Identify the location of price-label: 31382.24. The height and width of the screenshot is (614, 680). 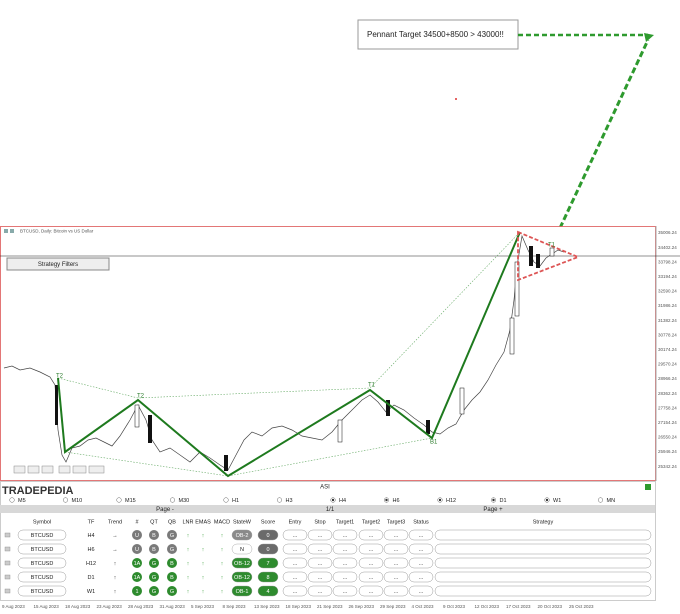
(667, 320).